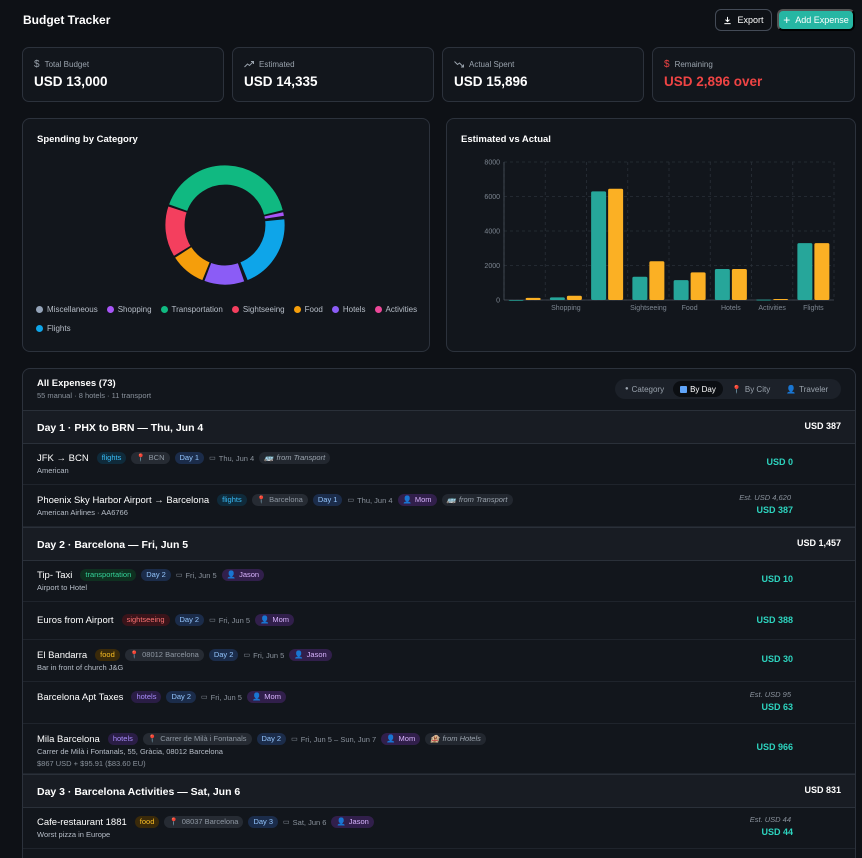 This screenshot has width=862, height=858. I want to click on legend-item: Sightseeing, so click(258, 309).